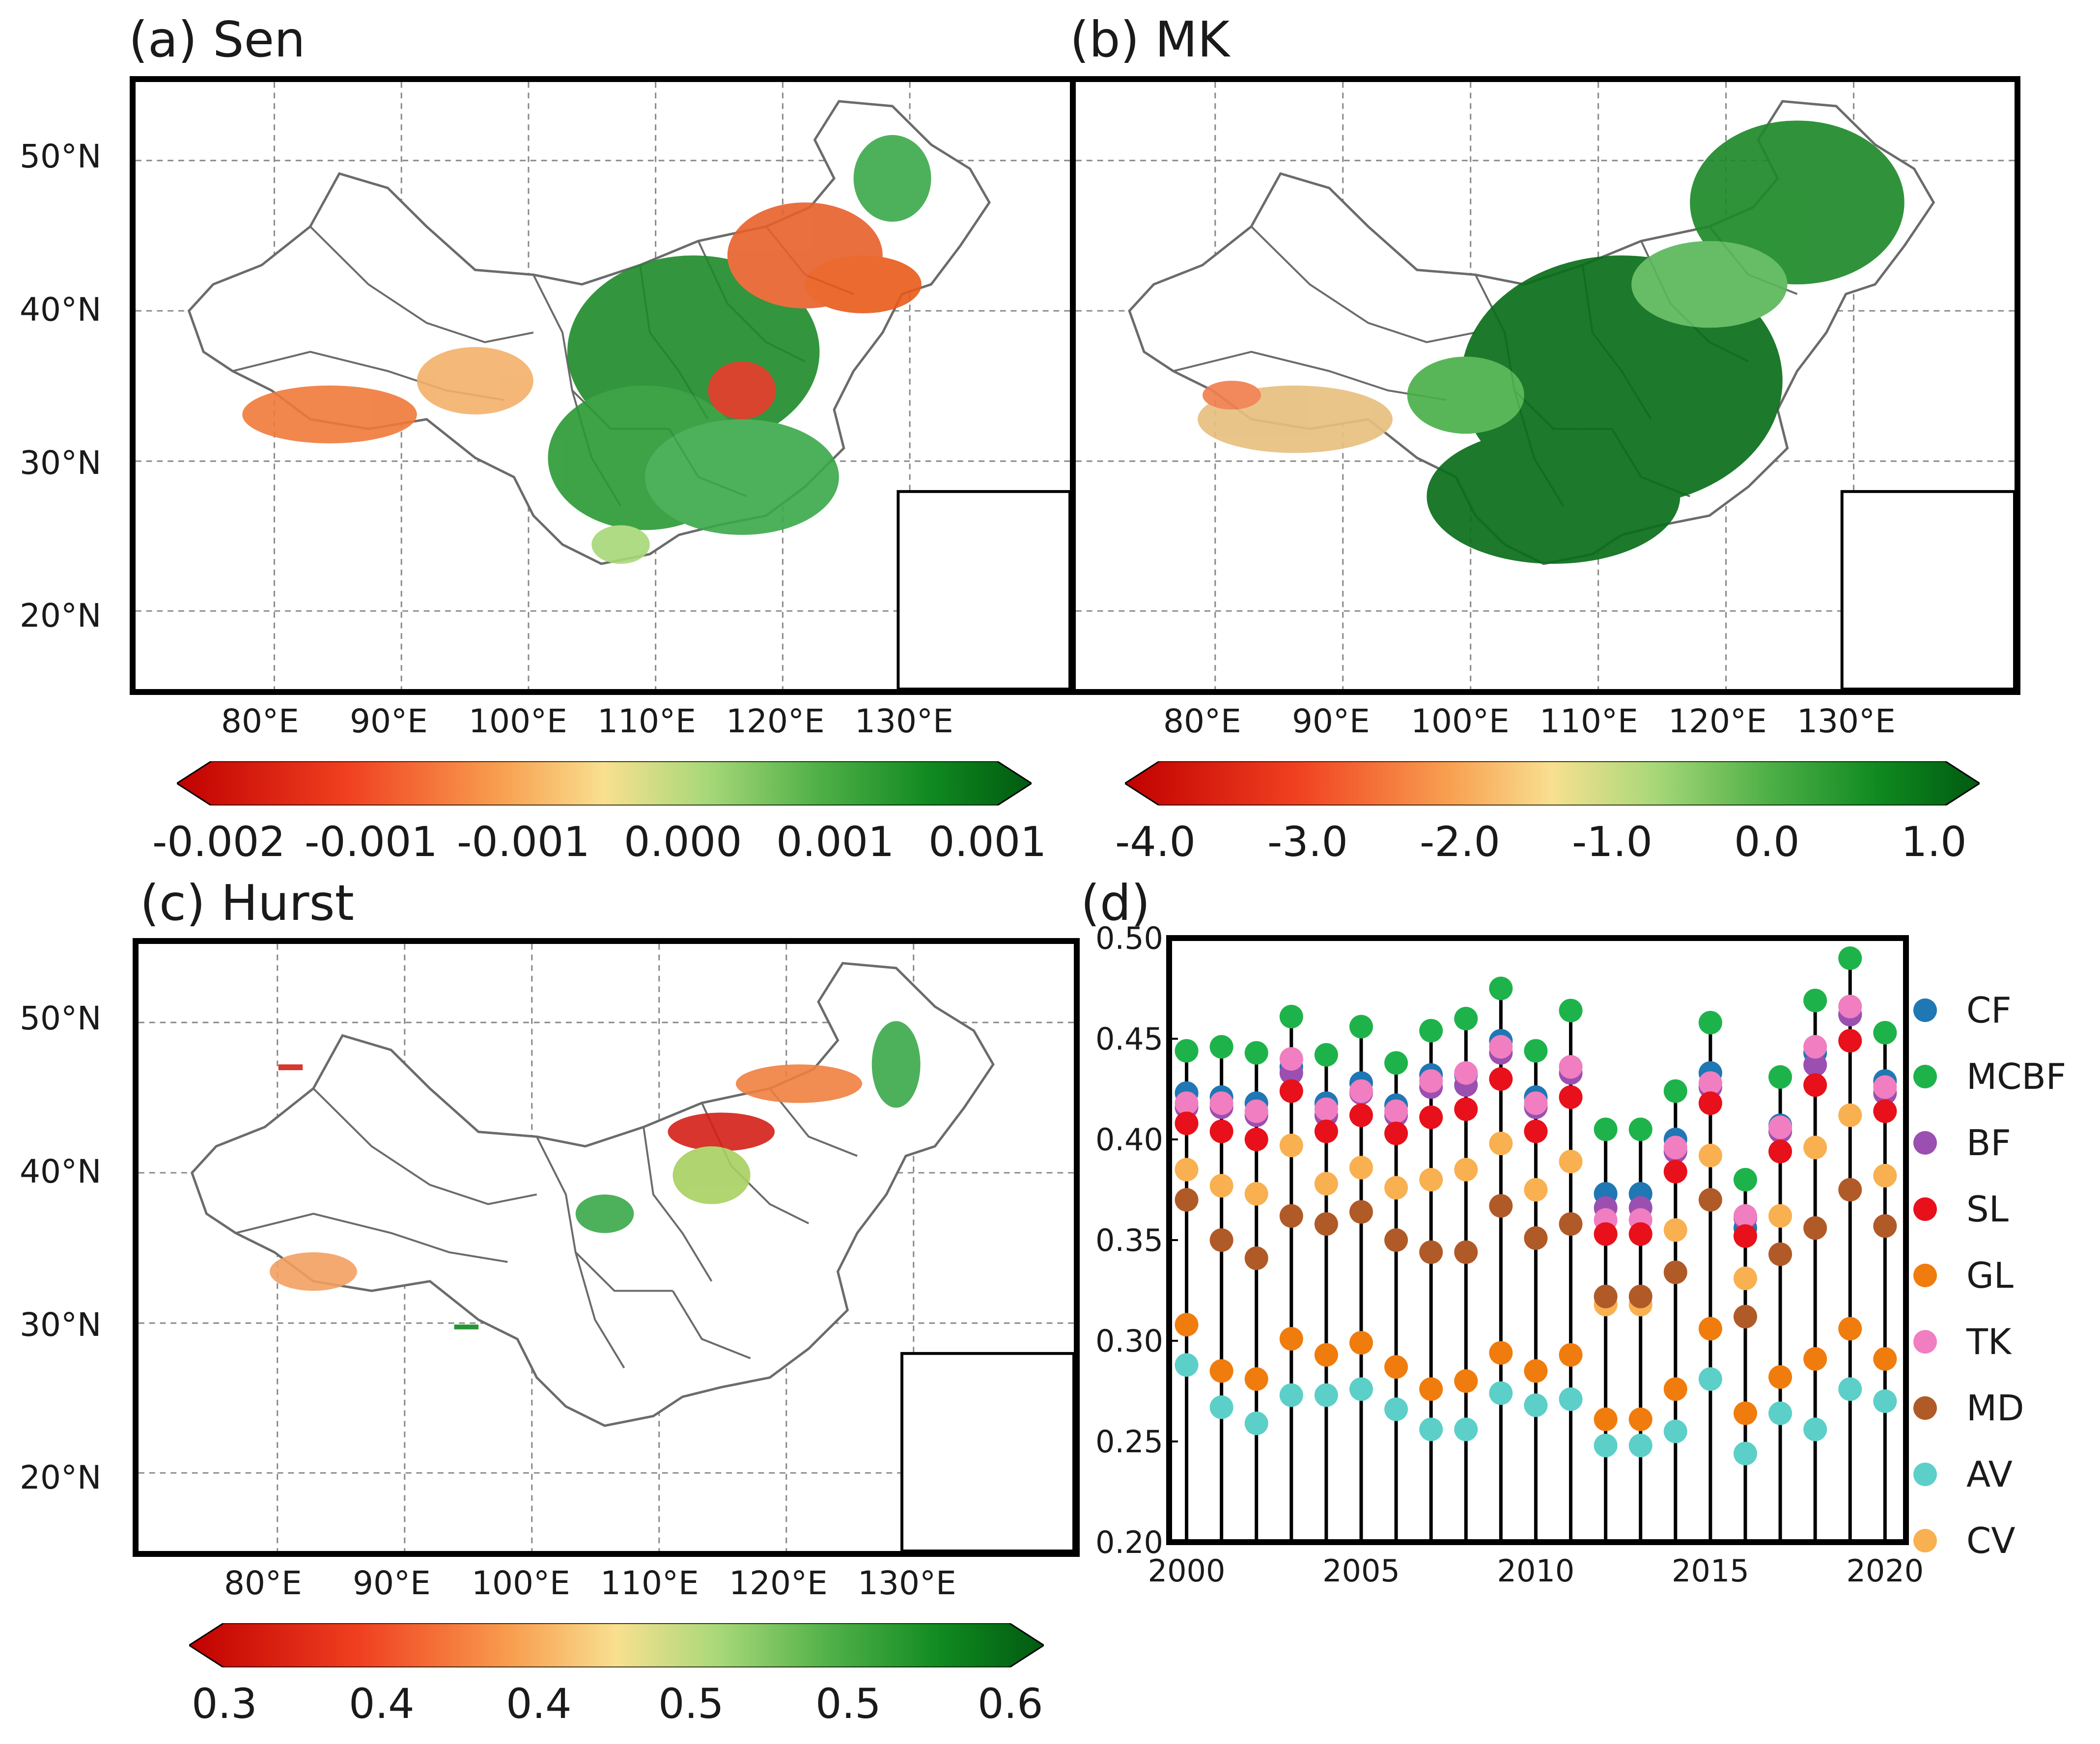 The width and height of the screenshot is (2100, 1744). I want to click on point-gl-2008, so click(1466, 1381).